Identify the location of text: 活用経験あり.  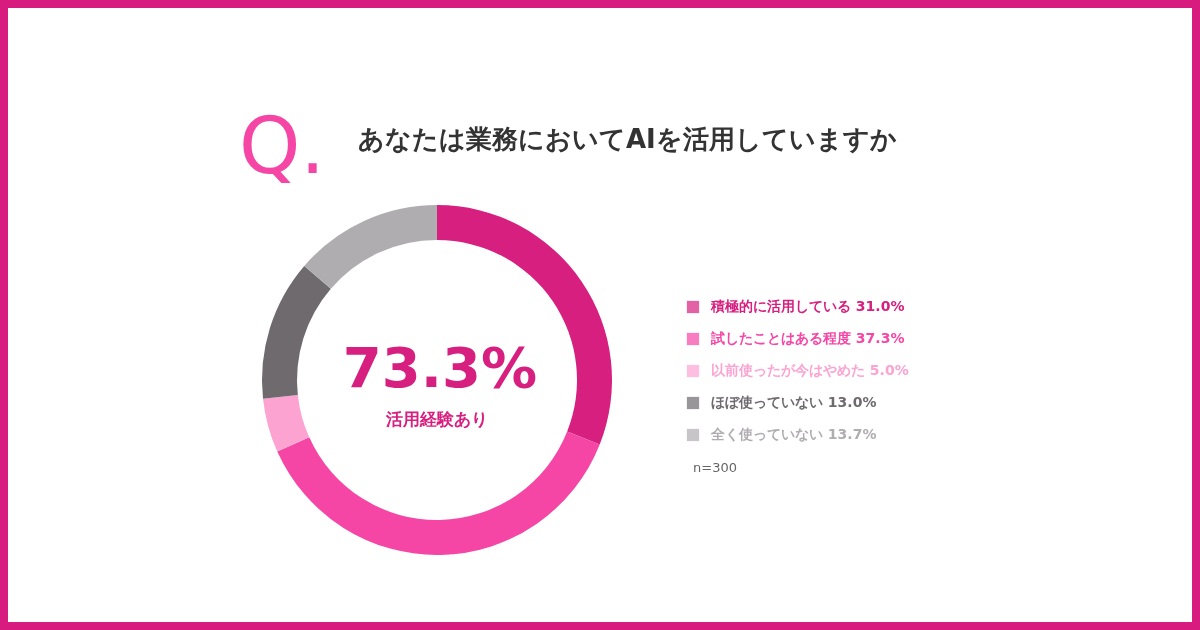
(436, 419).